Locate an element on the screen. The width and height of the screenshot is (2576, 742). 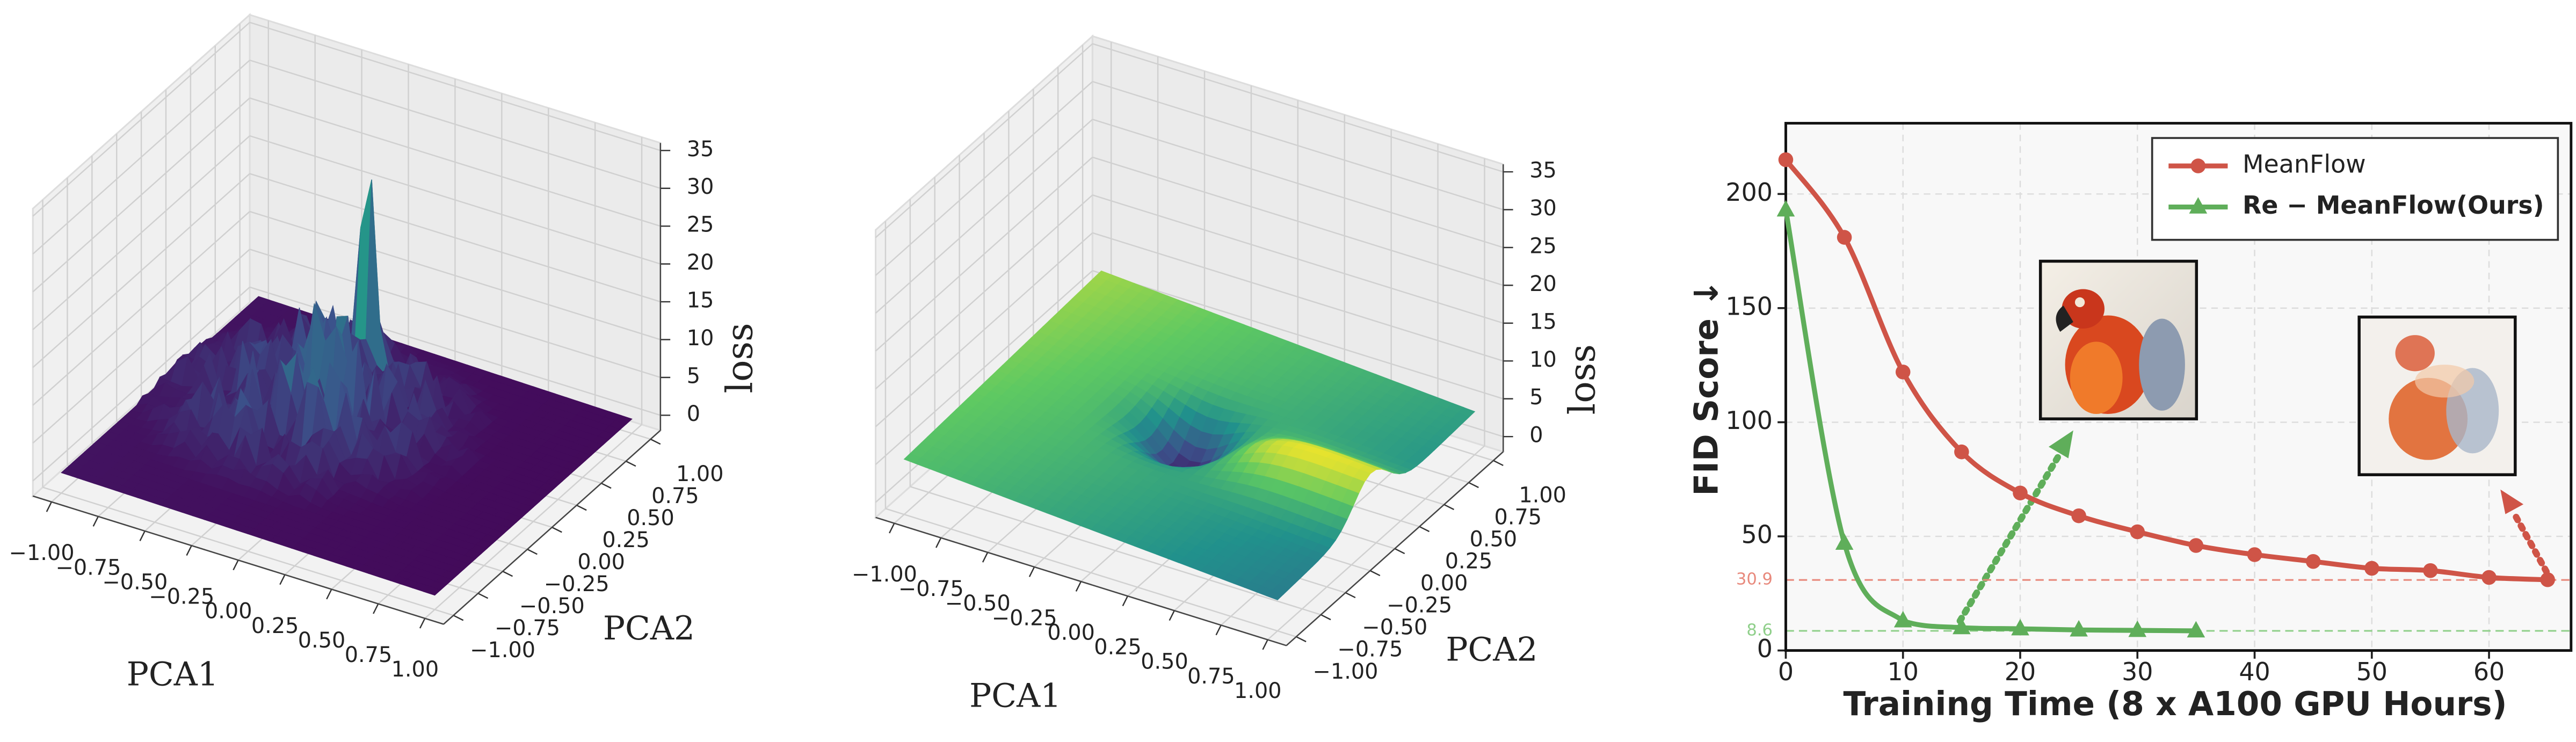
x-tick-label: −0.75 is located at coordinates (88, 567).